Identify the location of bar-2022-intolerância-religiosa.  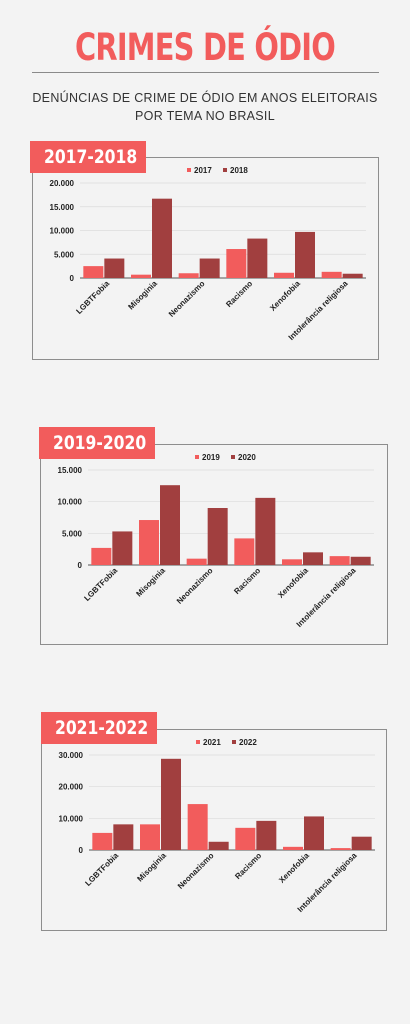
(361, 843).